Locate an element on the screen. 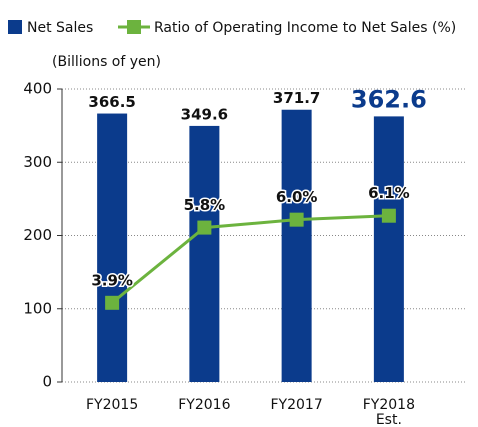 Image resolution: width=478 pixels, height=427 pixels. y-tick-label: 400 is located at coordinates (37, 89).